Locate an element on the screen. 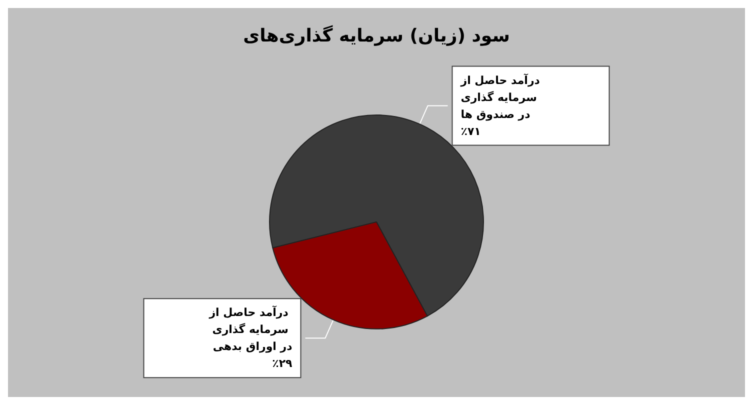 This screenshot has width=753, height=405. slice-label: درآمد حاصل از سرمایه گذاری در اوراق بدهی is located at coordinates (250, 329).